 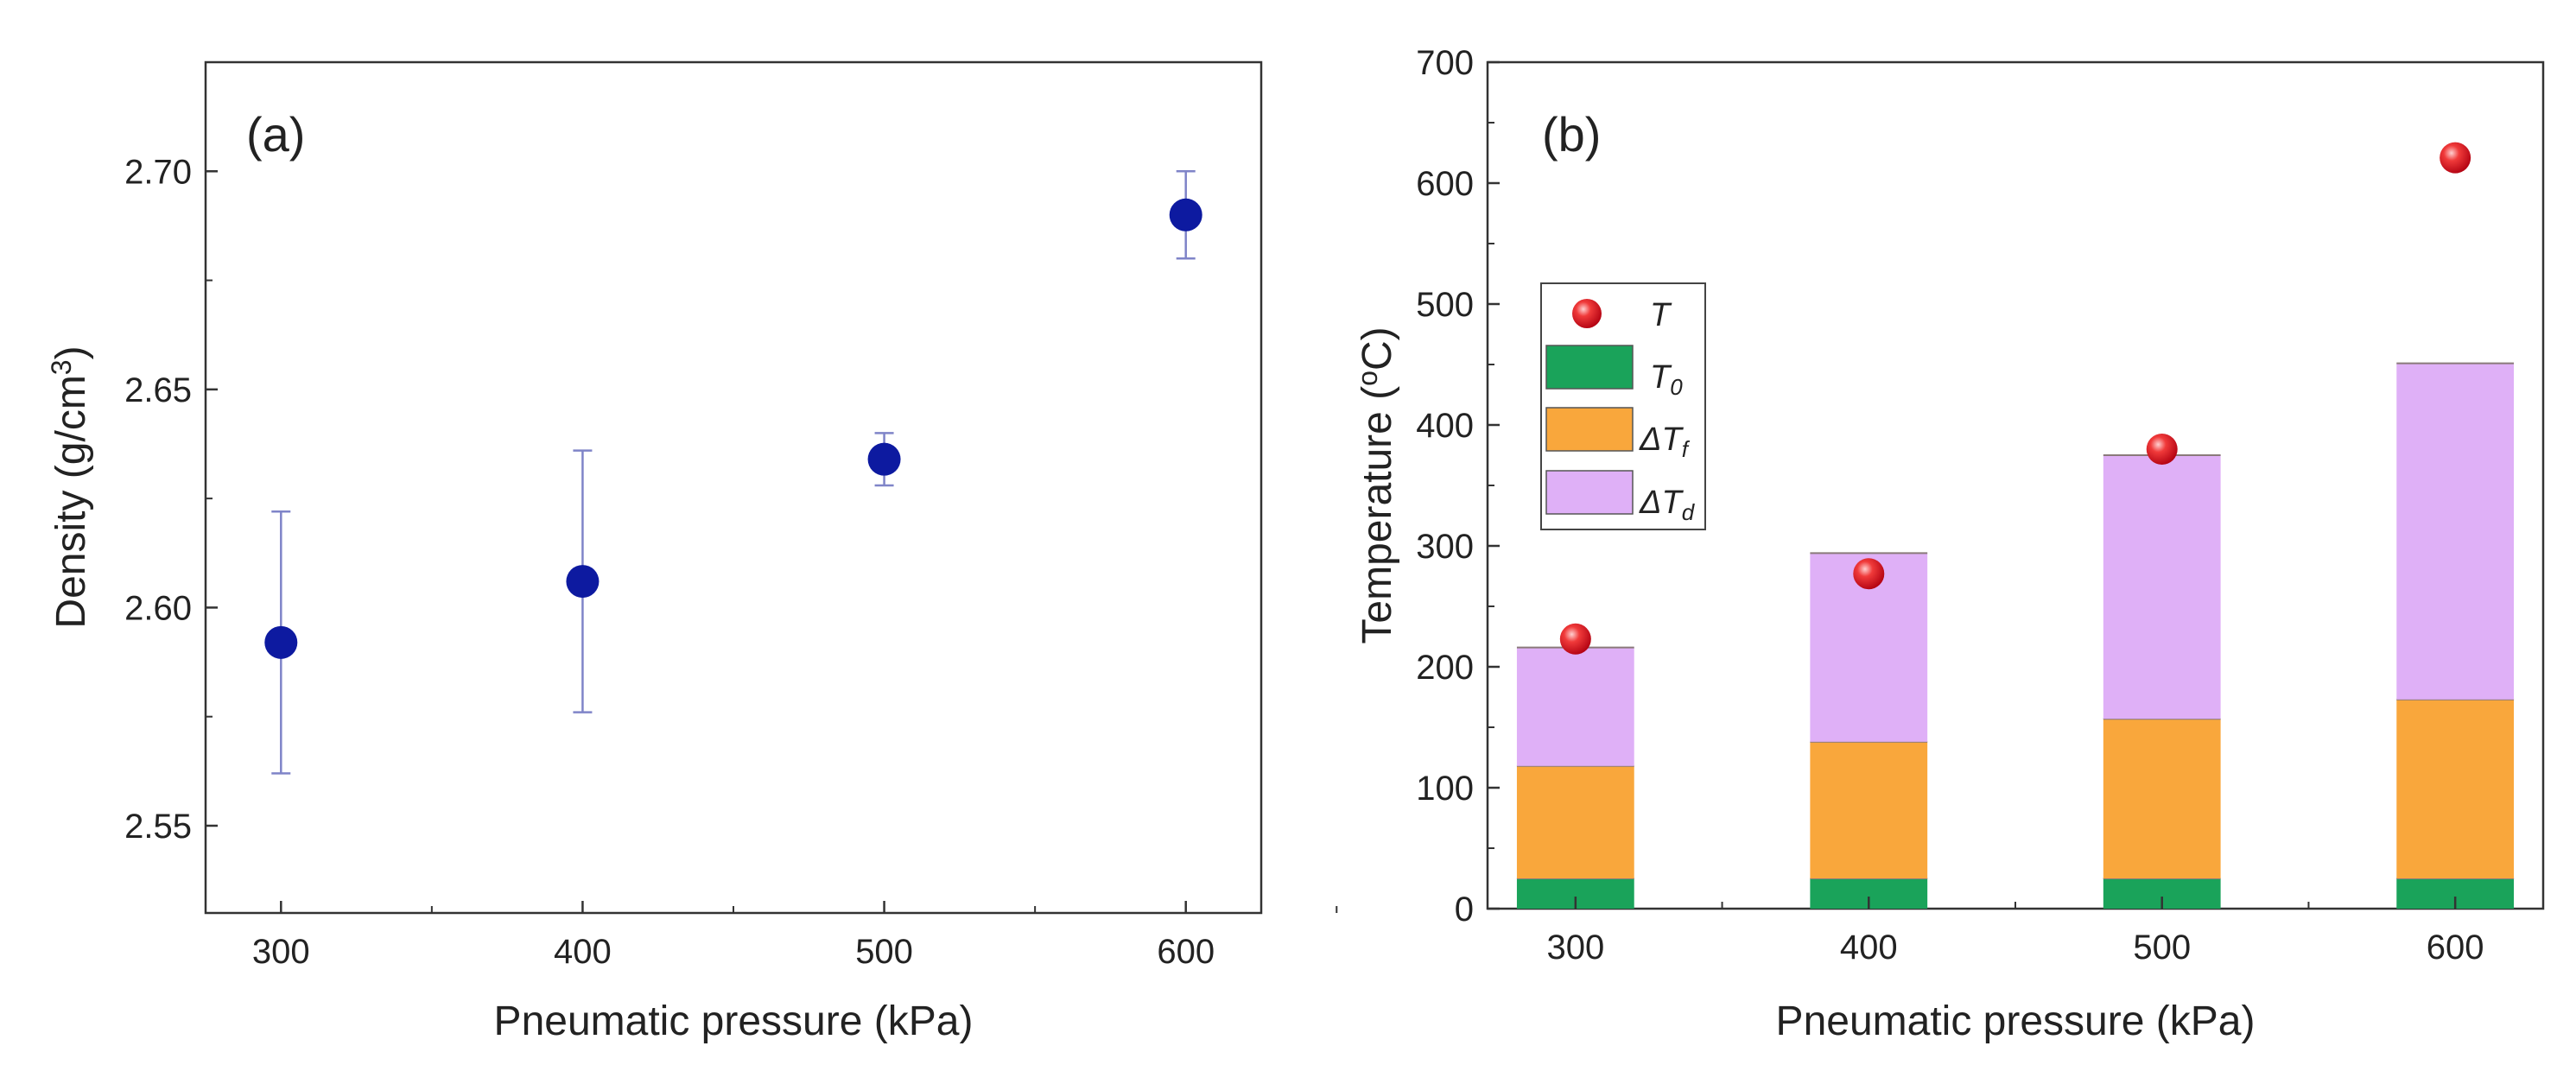 What do you see at coordinates (1445, 305) in the screenshot?
I see `y-tick-label: 500` at bounding box center [1445, 305].